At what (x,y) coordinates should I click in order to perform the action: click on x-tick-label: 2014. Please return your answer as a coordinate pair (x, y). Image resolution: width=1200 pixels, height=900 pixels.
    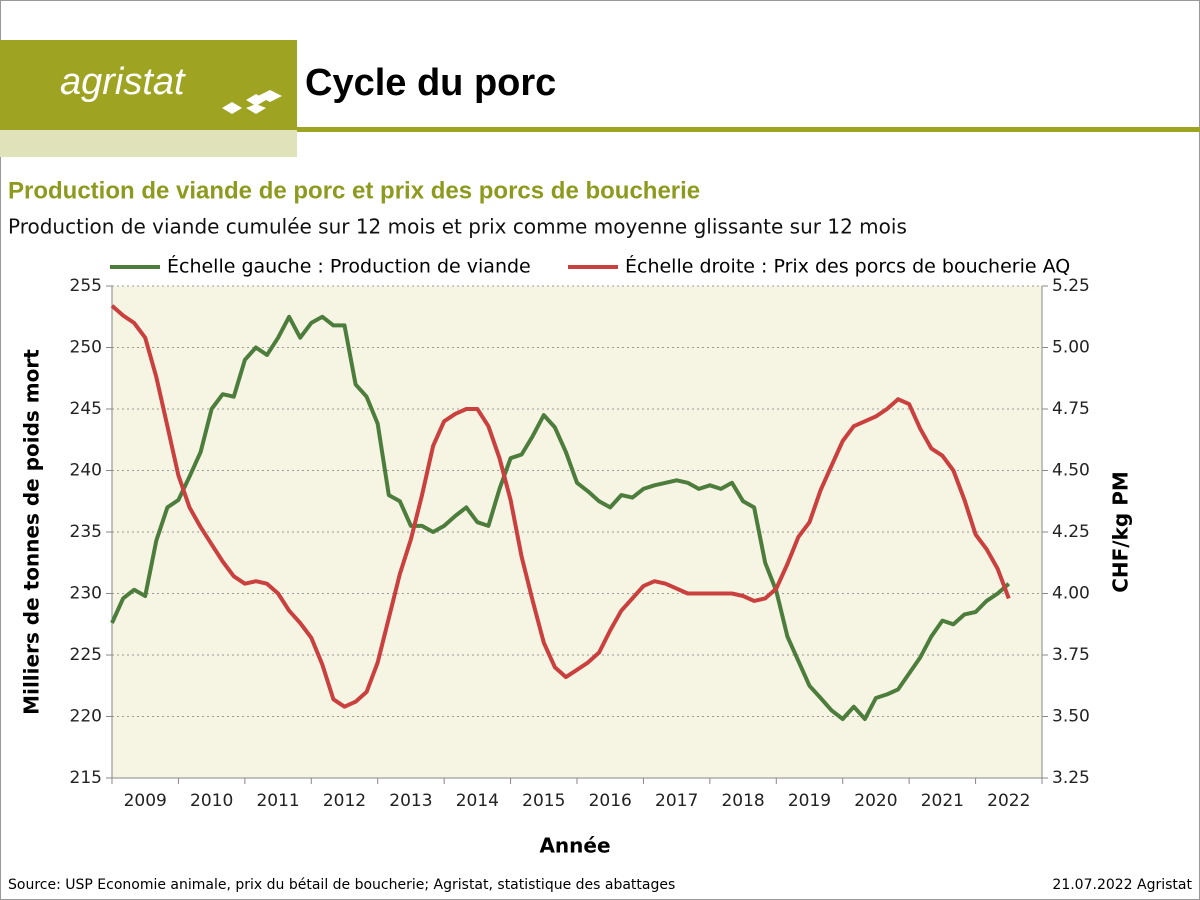
    Looking at the image, I should click on (477, 801).